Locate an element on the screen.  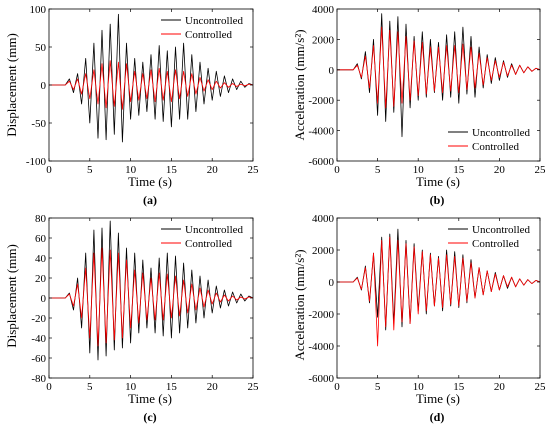
y-tick-label: 100 is located at coordinates (38, 10).